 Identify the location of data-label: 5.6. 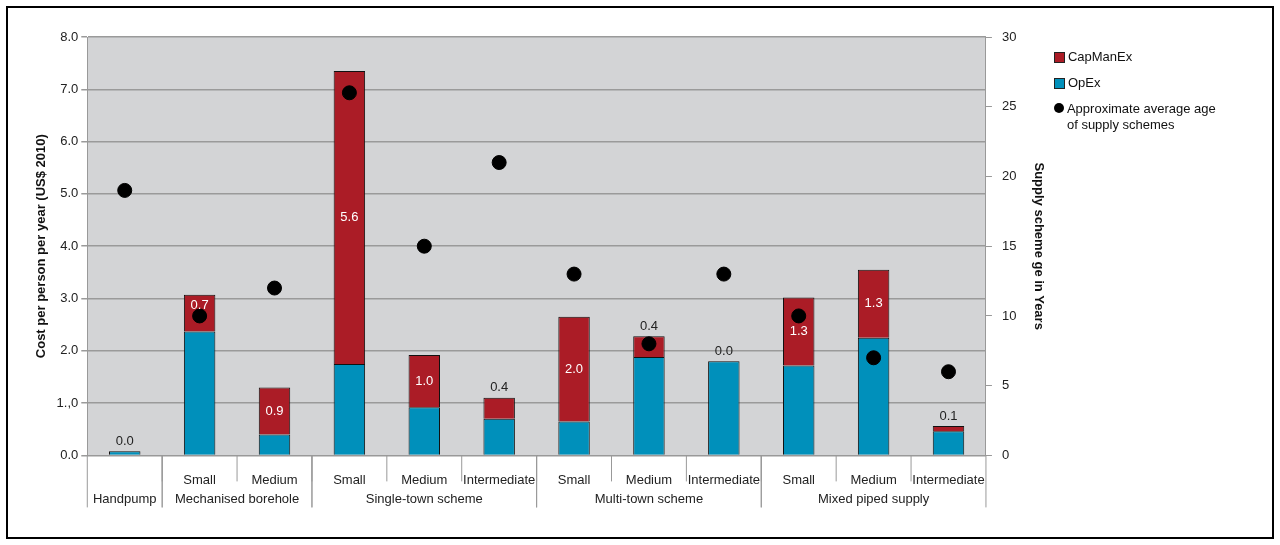
(349, 217).